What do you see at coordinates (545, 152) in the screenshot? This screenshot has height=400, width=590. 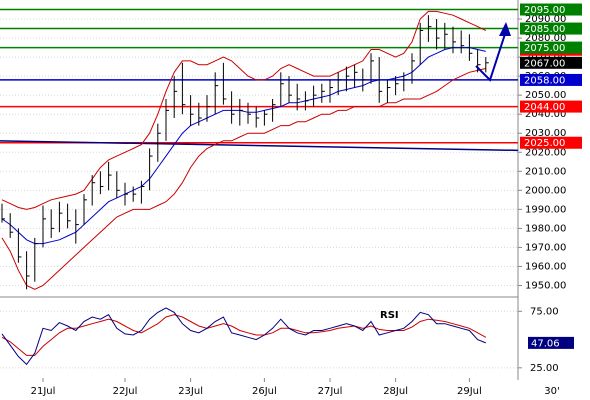 I see `y-tick-label: 2020.00` at bounding box center [545, 152].